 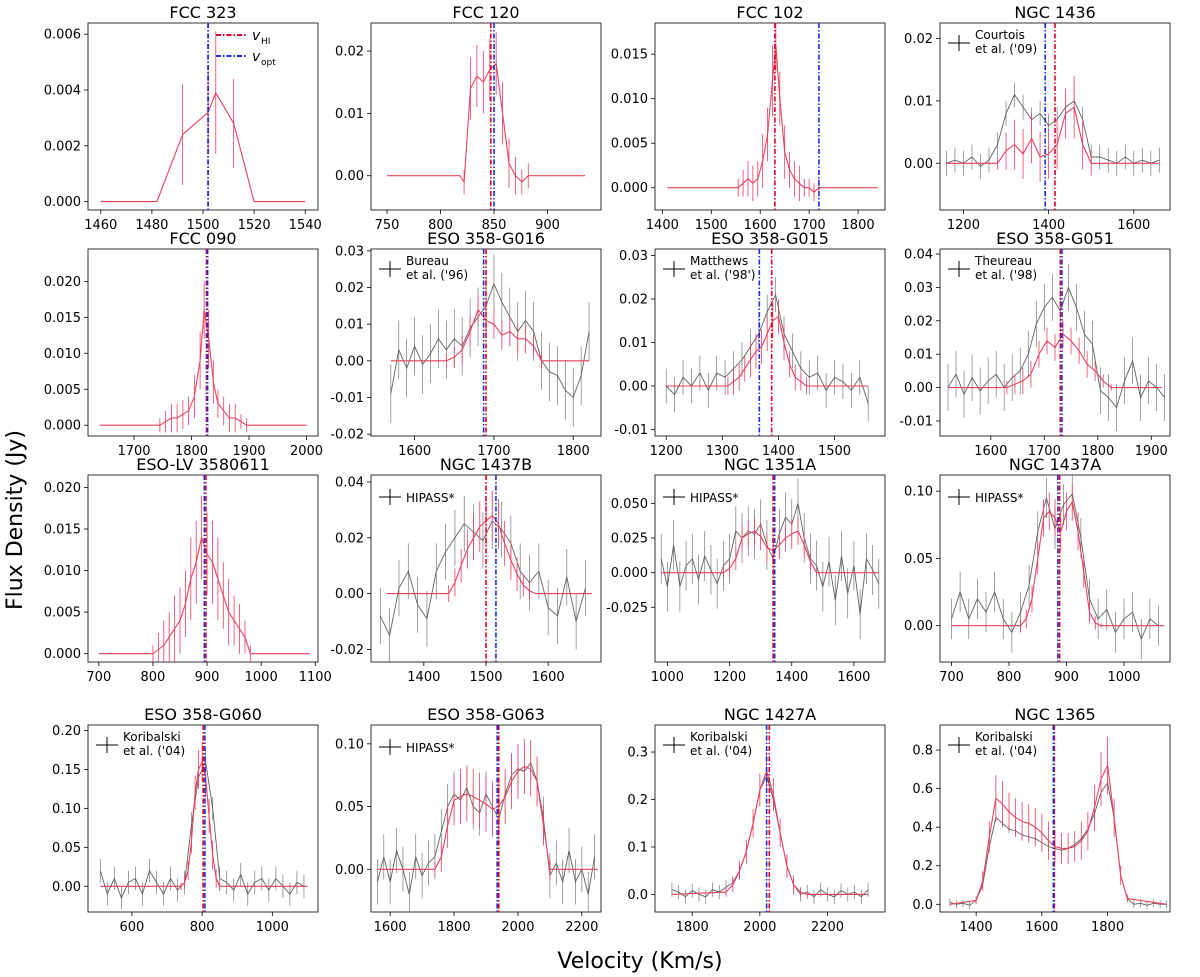 What do you see at coordinates (1055, 464) in the screenshot?
I see `panel-title: NGC 1437A` at bounding box center [1055, 464].